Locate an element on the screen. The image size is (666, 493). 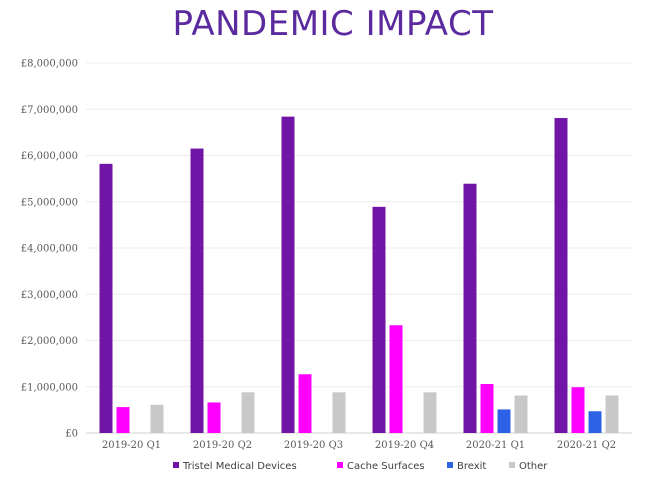
x-tick-label: 2019-20 Q2 is located at coordinates (222, 445).